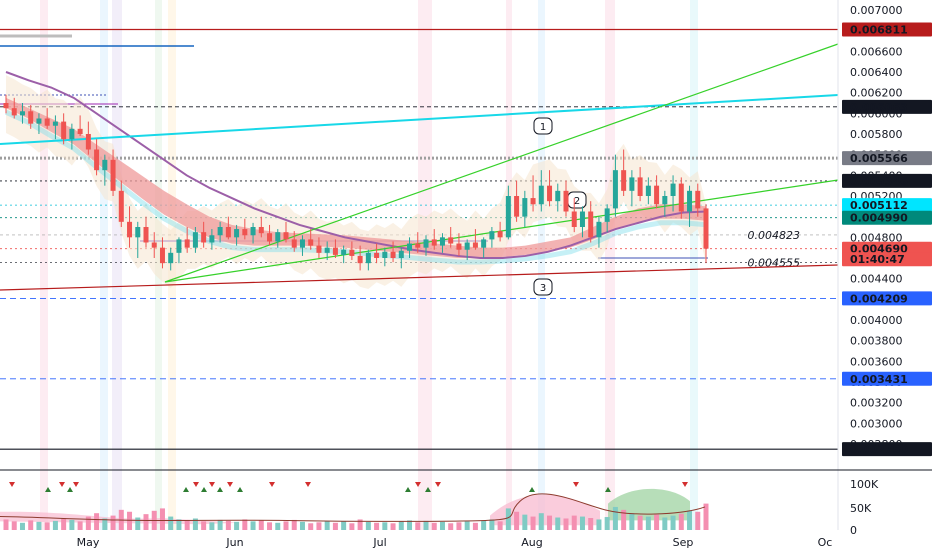 The image size is (932, 550). I want to click on price-tag: 0.003431, so click(887, 378).